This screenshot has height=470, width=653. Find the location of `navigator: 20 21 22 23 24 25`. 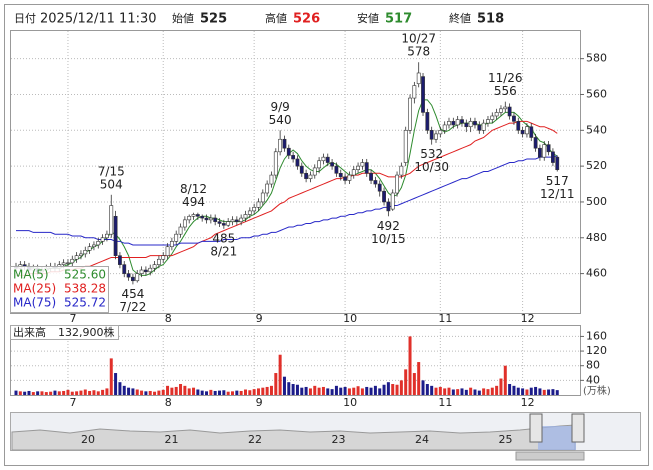

navigator: 20 21 22 23 24 25 is located at coordinates (325, 436).